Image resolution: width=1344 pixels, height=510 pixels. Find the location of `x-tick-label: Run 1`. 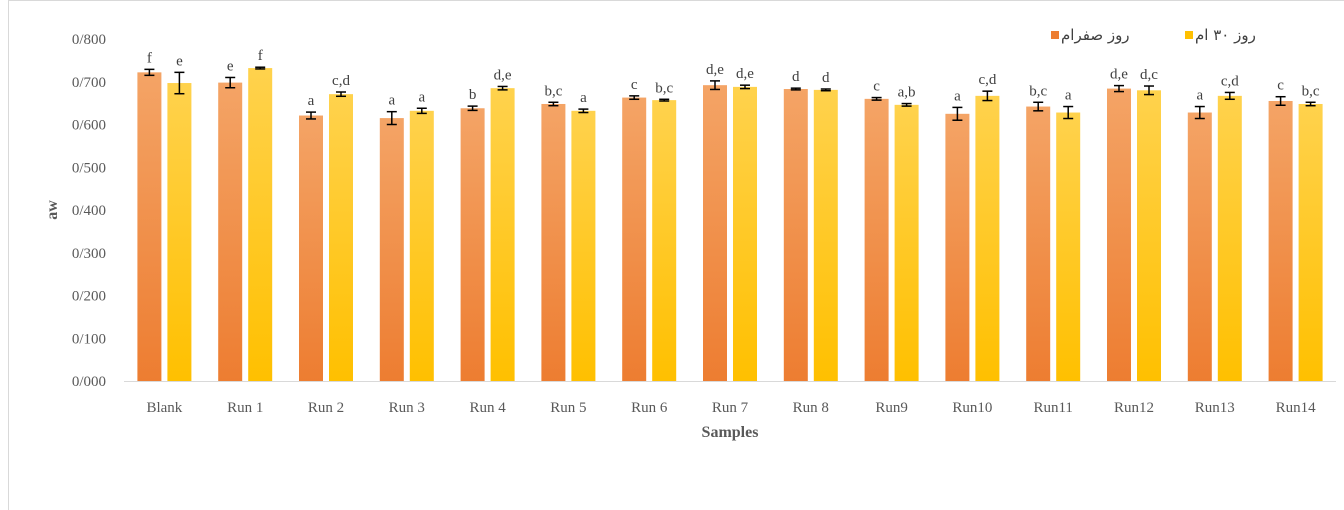

x-tick-label: Run 1 is located at coordinates (245, 408).